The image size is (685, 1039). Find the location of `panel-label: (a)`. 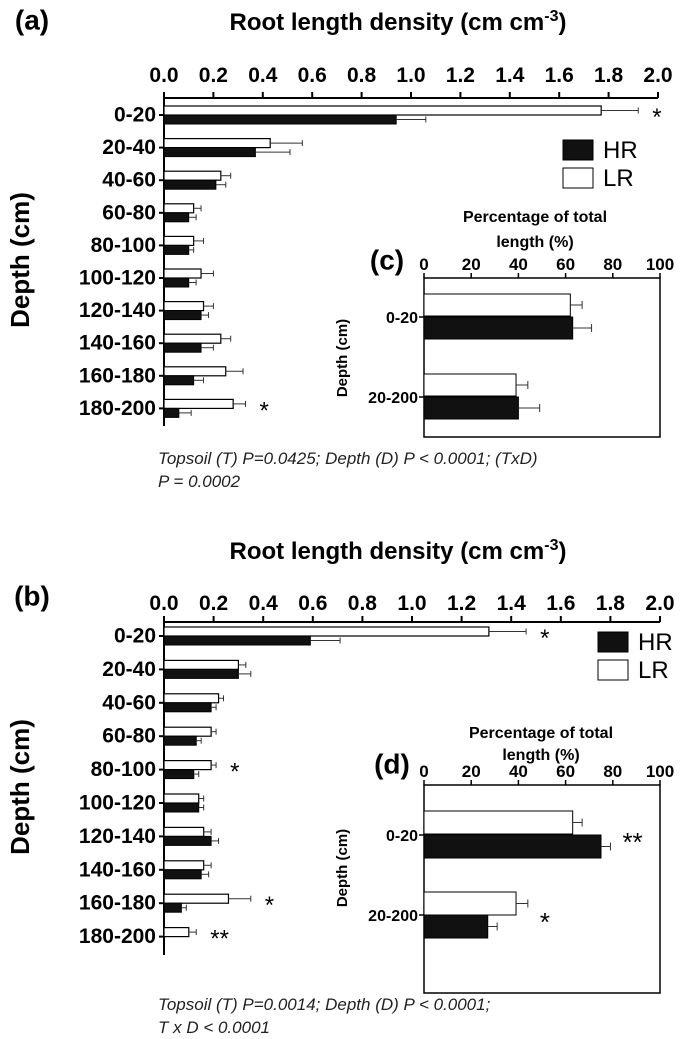

panel-label: (a) is located at coordinates (32, 19).